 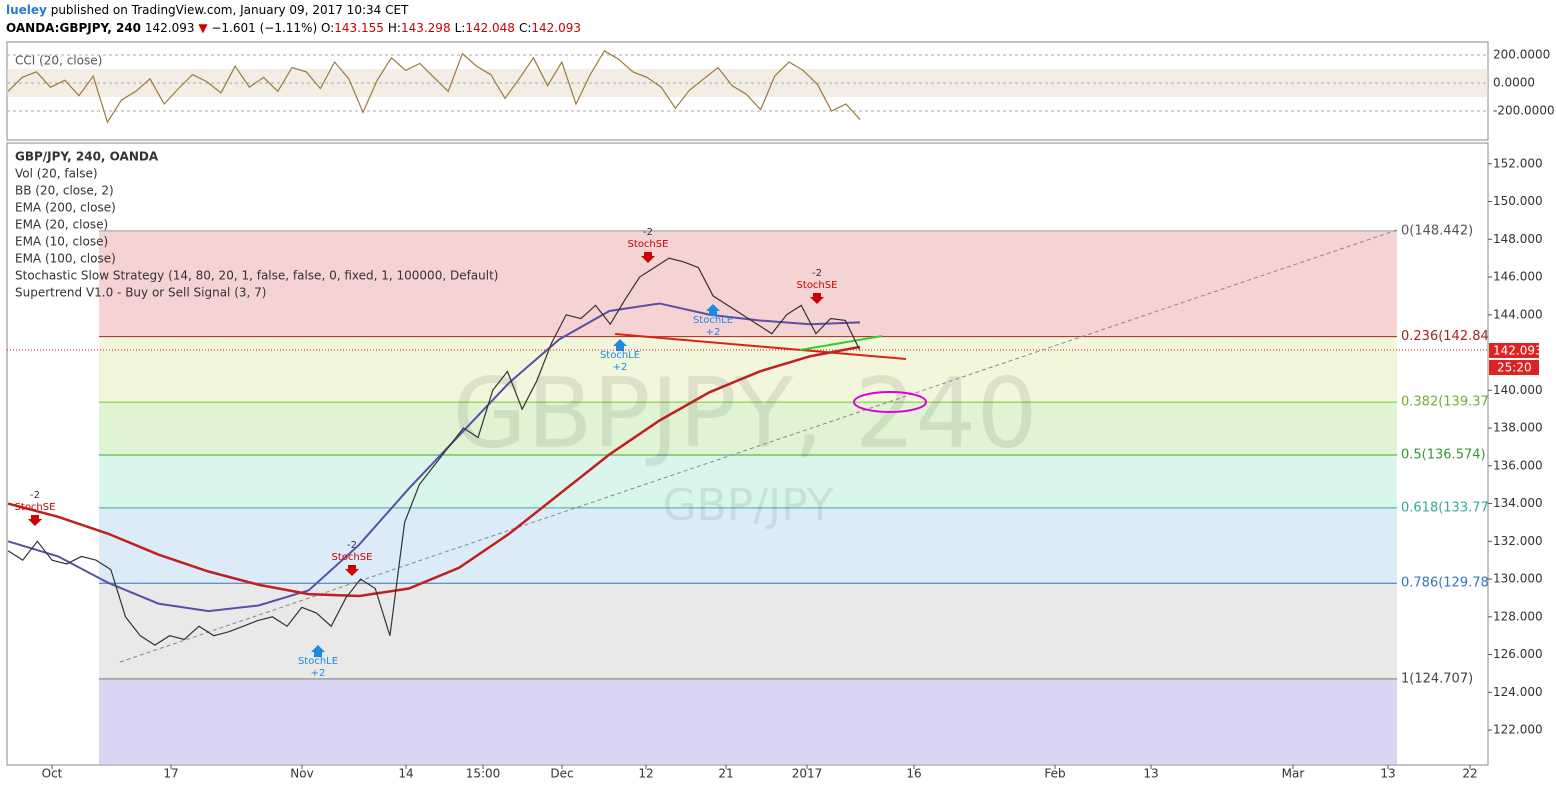 I want to click on y-tick-label: 144.000, so click(x=1518, y=314).